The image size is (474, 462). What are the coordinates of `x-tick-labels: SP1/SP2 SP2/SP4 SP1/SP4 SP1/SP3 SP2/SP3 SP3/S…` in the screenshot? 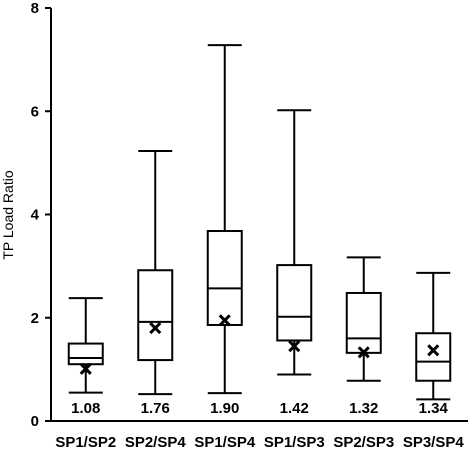 It's located at (259, 442).